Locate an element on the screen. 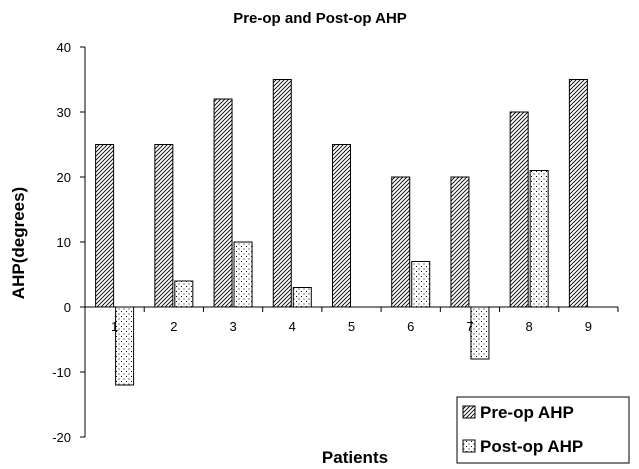 The image size is (639, 469). y-tick-label: 10 is located at coordinates (64, 242).